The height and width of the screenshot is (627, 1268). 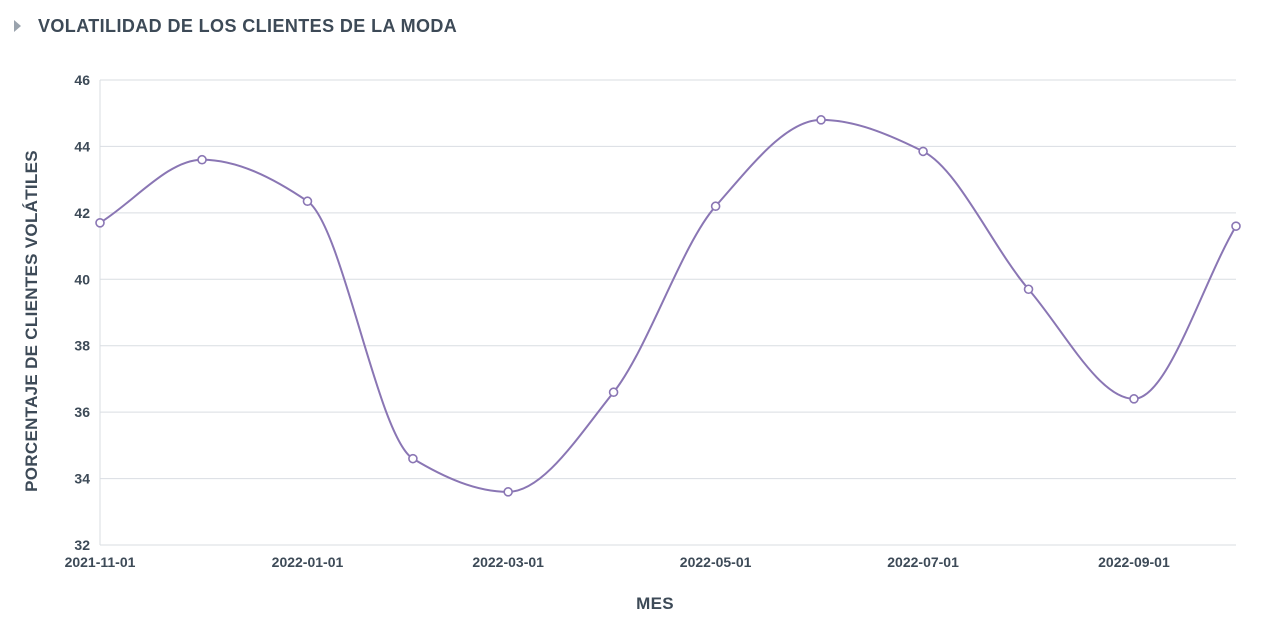 What do you see at coordinates (1134, 562) in the screenshot?
I see `x-tick-label: 2022-09-01` at bounding box center [1134, 562].